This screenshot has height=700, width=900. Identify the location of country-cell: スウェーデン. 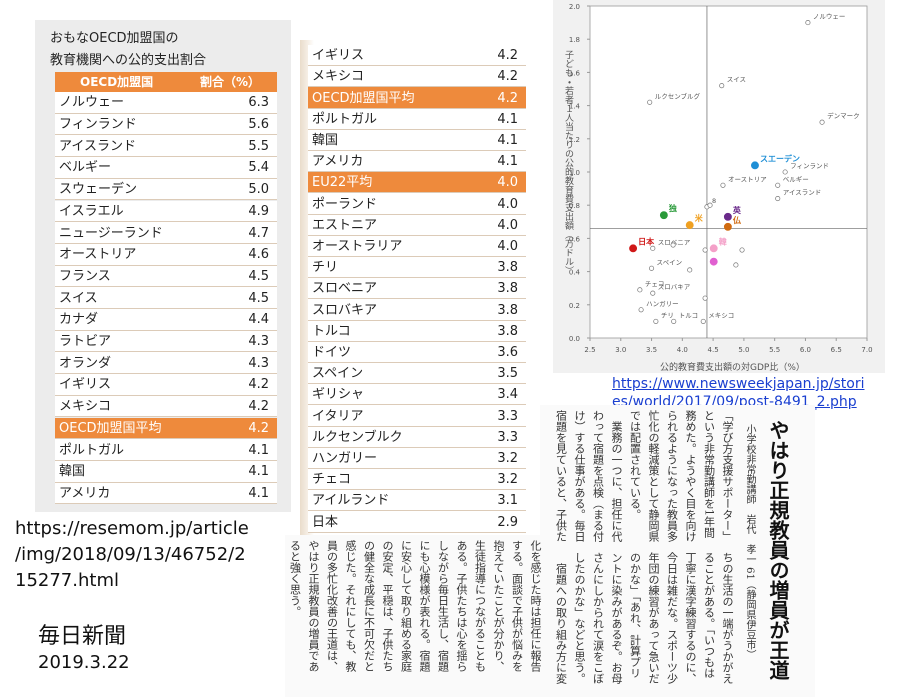
(98, 190).